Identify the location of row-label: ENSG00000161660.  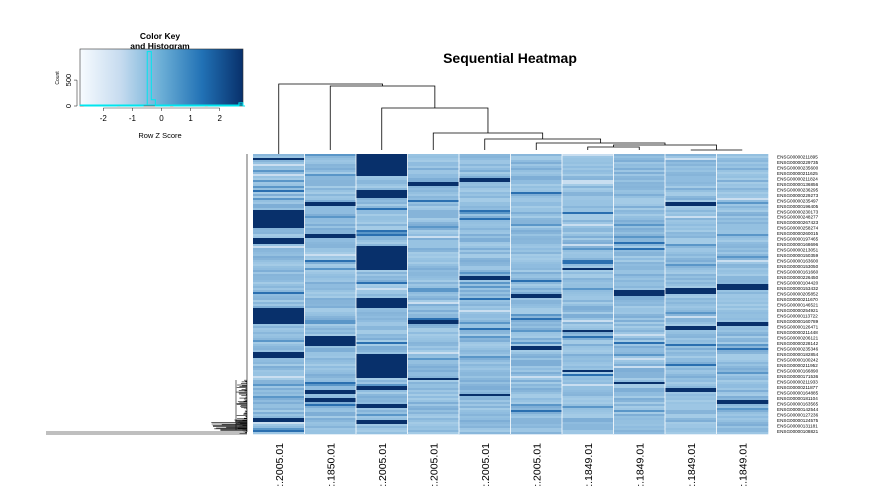
(798, 272).